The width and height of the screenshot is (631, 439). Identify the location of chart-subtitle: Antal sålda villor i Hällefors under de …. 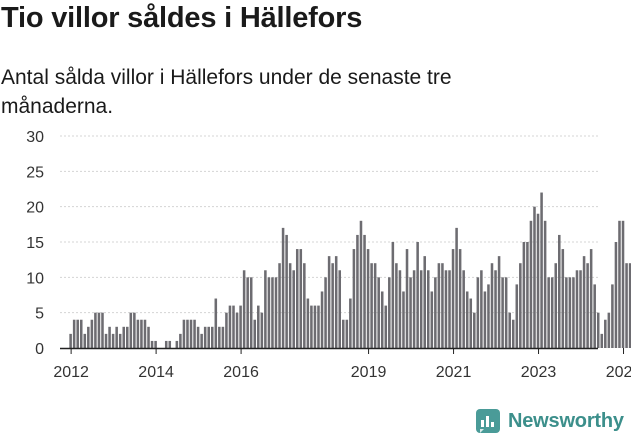
(226, 92).